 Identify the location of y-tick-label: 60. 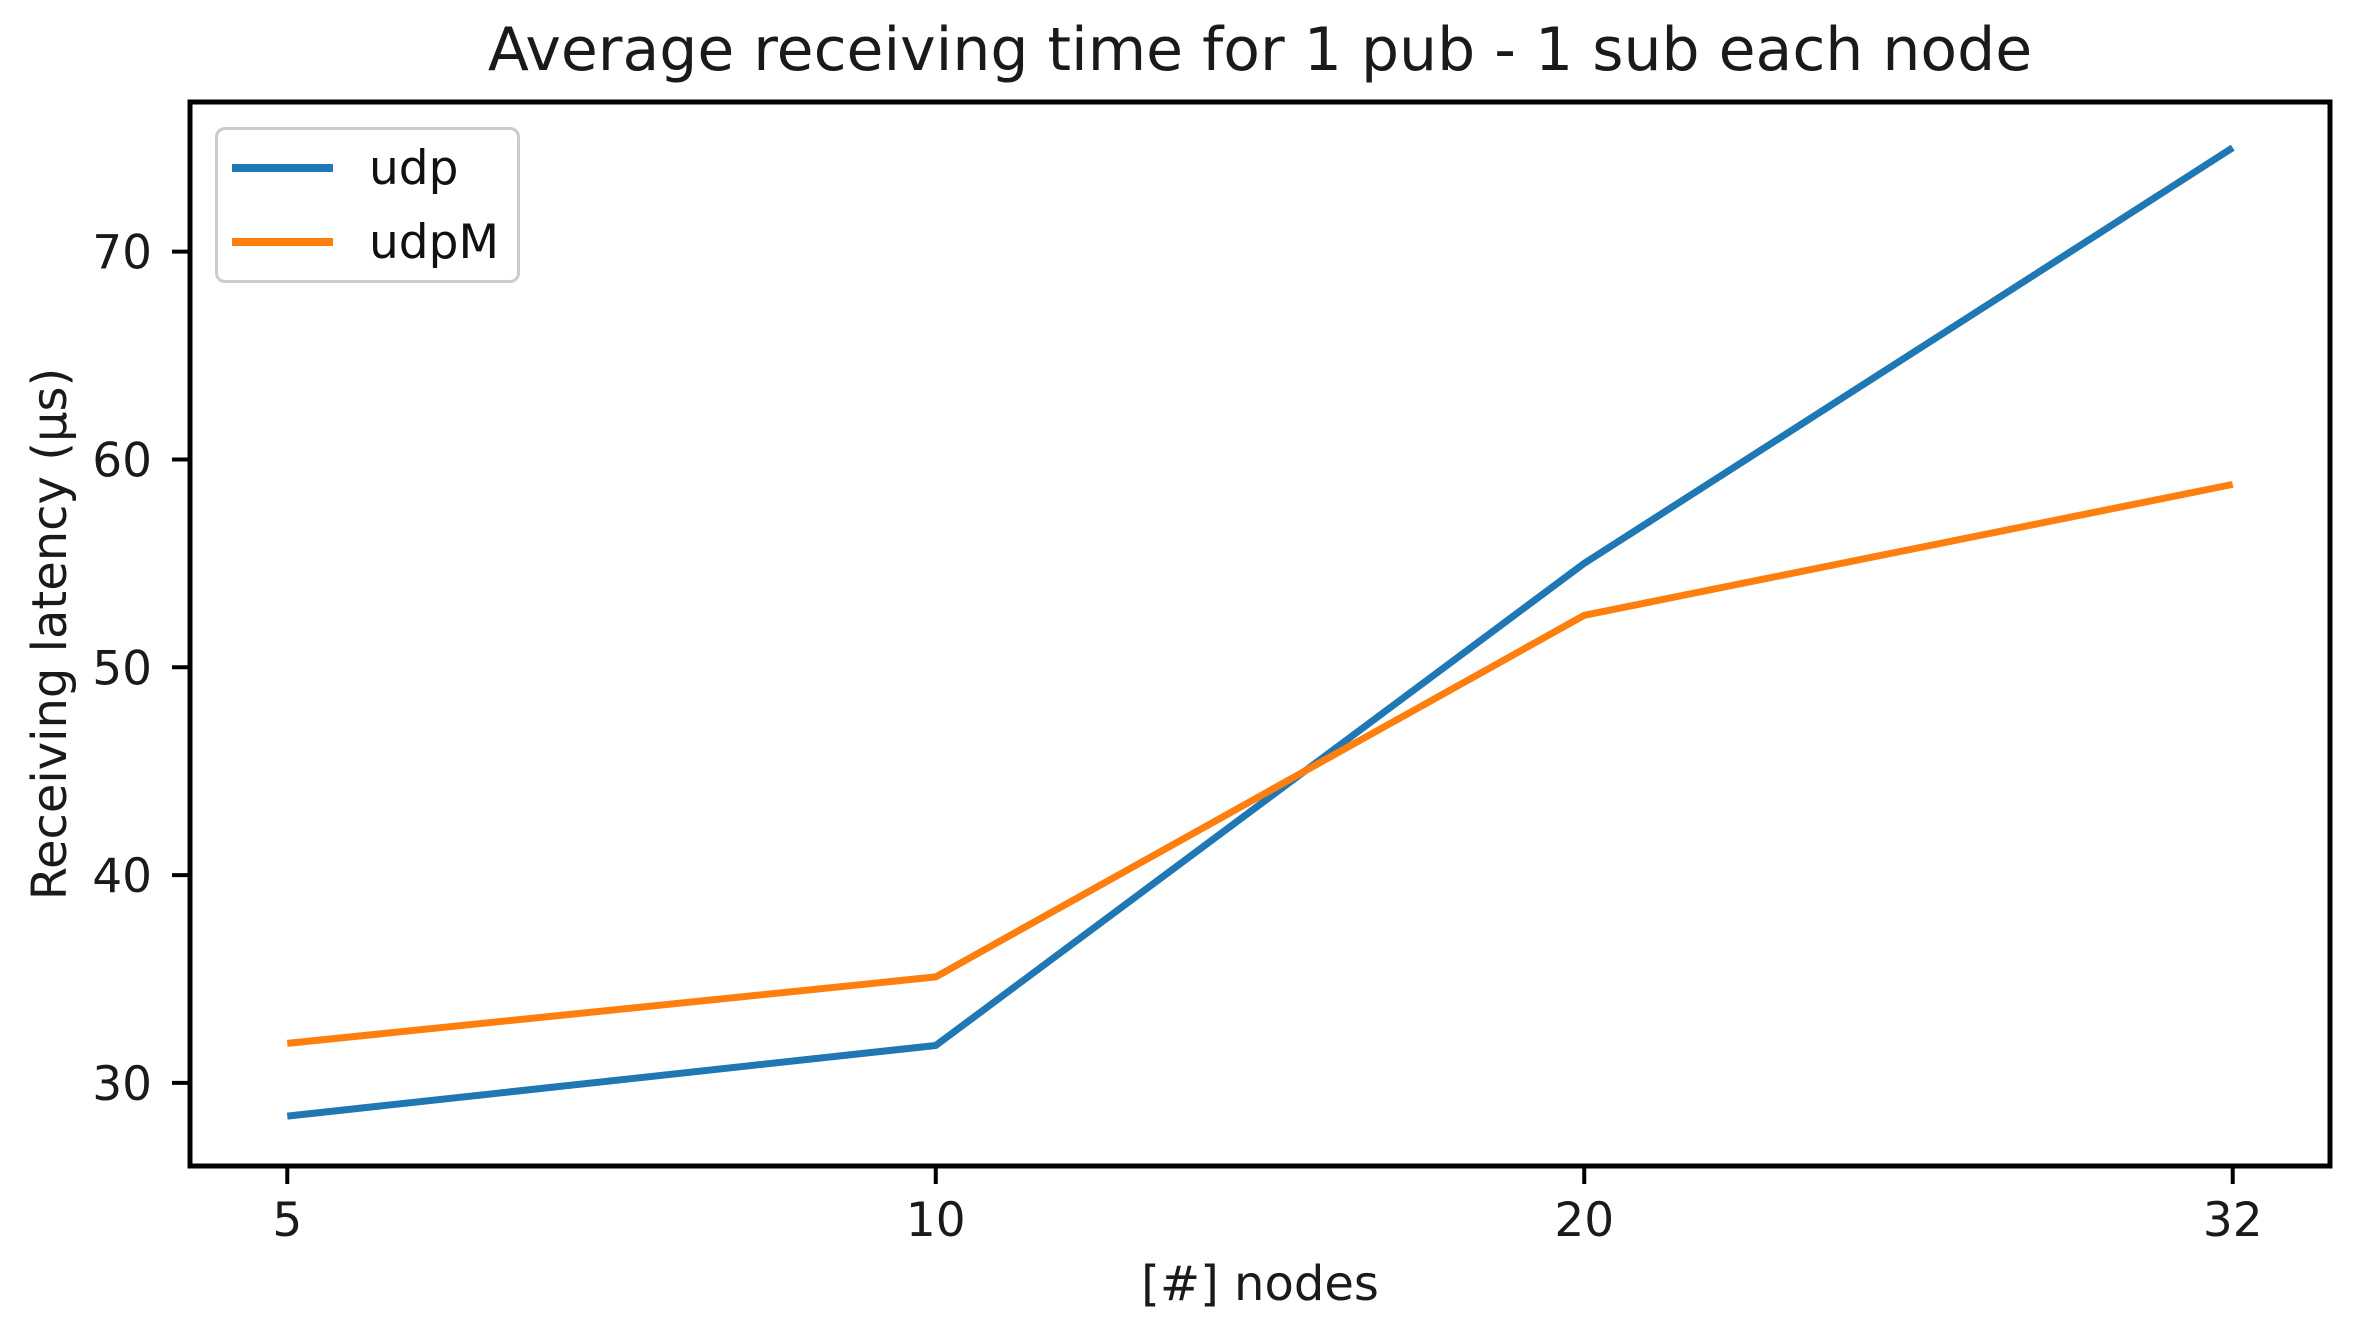
(122, 460).